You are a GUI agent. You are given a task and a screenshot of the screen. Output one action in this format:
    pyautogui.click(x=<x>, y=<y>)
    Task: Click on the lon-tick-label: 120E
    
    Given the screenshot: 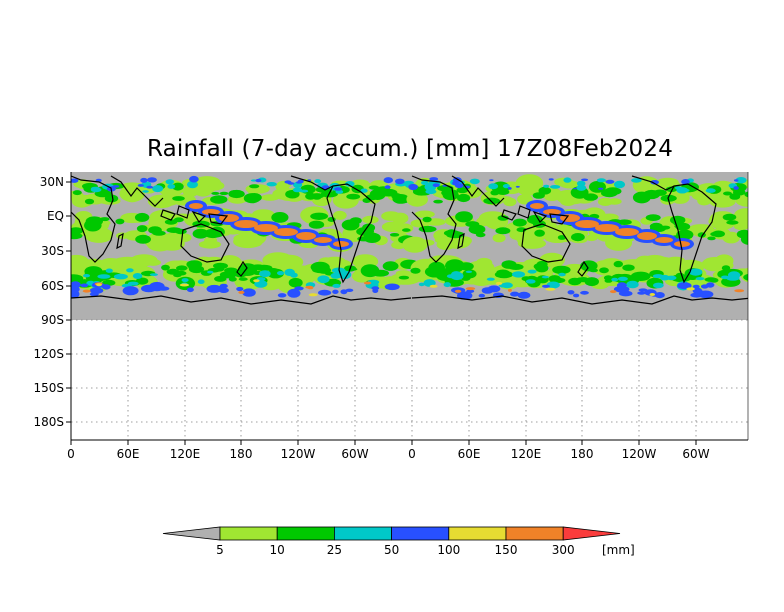 What is the action you would take?
    pyautogui.click(x=526, y=454)
    